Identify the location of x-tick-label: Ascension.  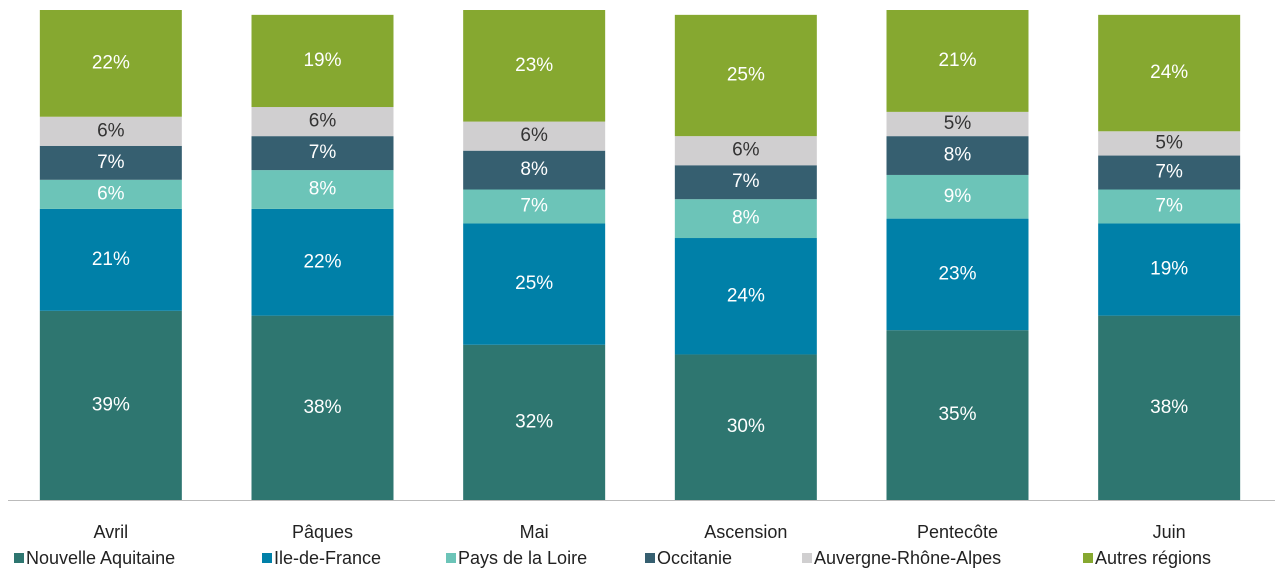
(745, 532).